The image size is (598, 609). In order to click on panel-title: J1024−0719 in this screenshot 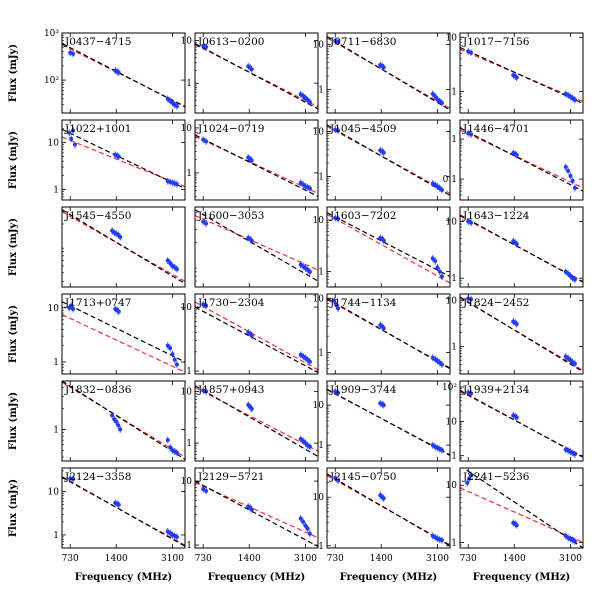, I will do `click(230, 129)`.